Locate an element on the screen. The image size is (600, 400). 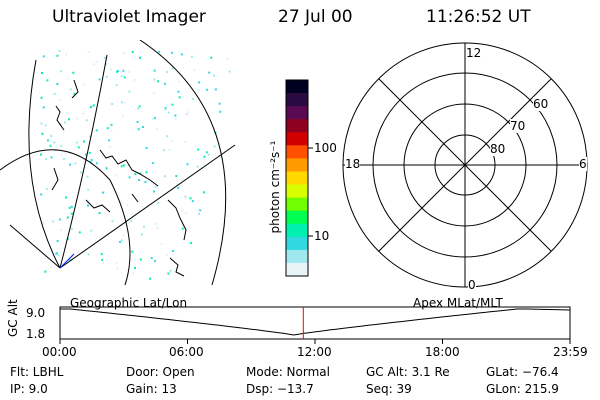
latitude-circle is located at coordinates (183, 162).